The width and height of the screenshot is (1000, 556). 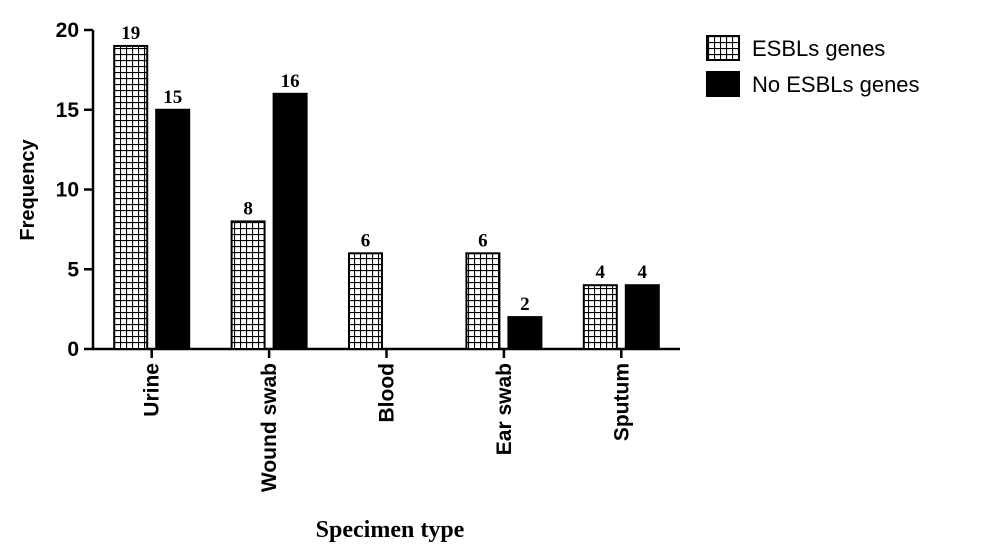 What do you see at coordinates (131, 197) in the screenshot?
I see `bar-esbls-urine` at bounding box center [131, 197].